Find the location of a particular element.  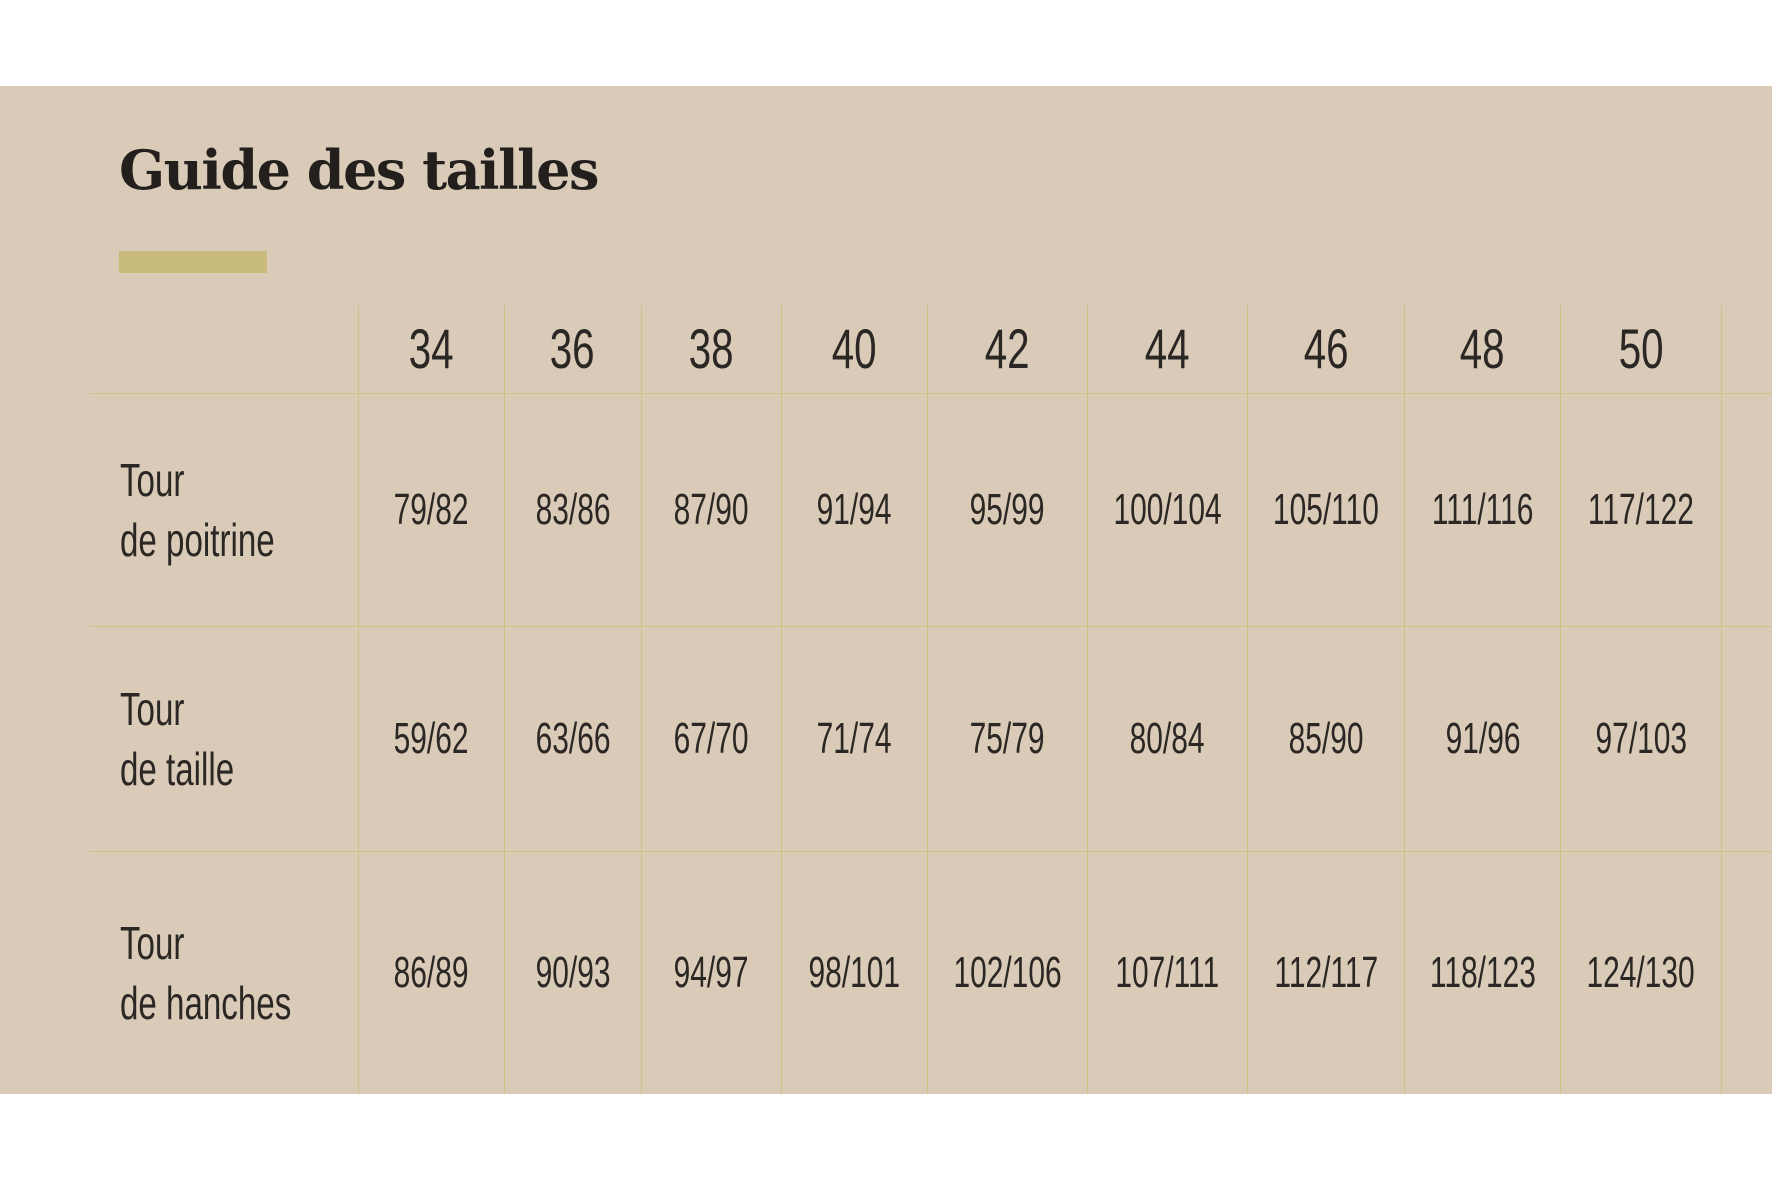

measurement-value: 83/86 is located at coordinates (573, 509).